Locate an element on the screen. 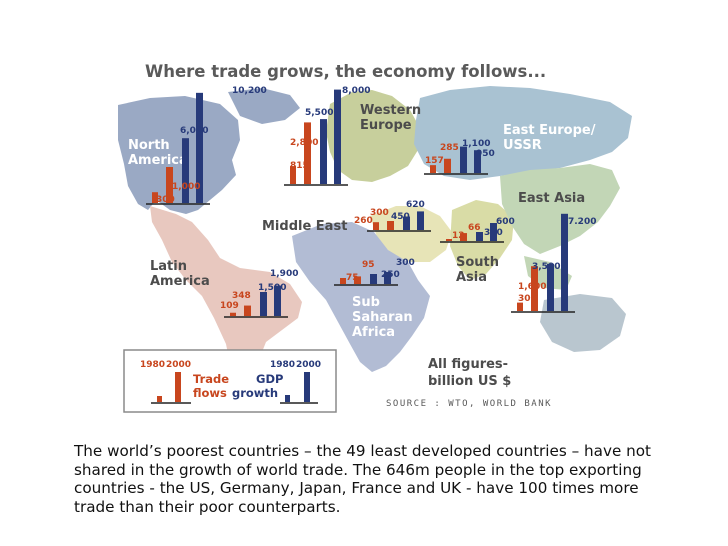 This screenshot has width=728, height=546. bar-east-asia-trade-2000 is located at coordinates (534, 288).